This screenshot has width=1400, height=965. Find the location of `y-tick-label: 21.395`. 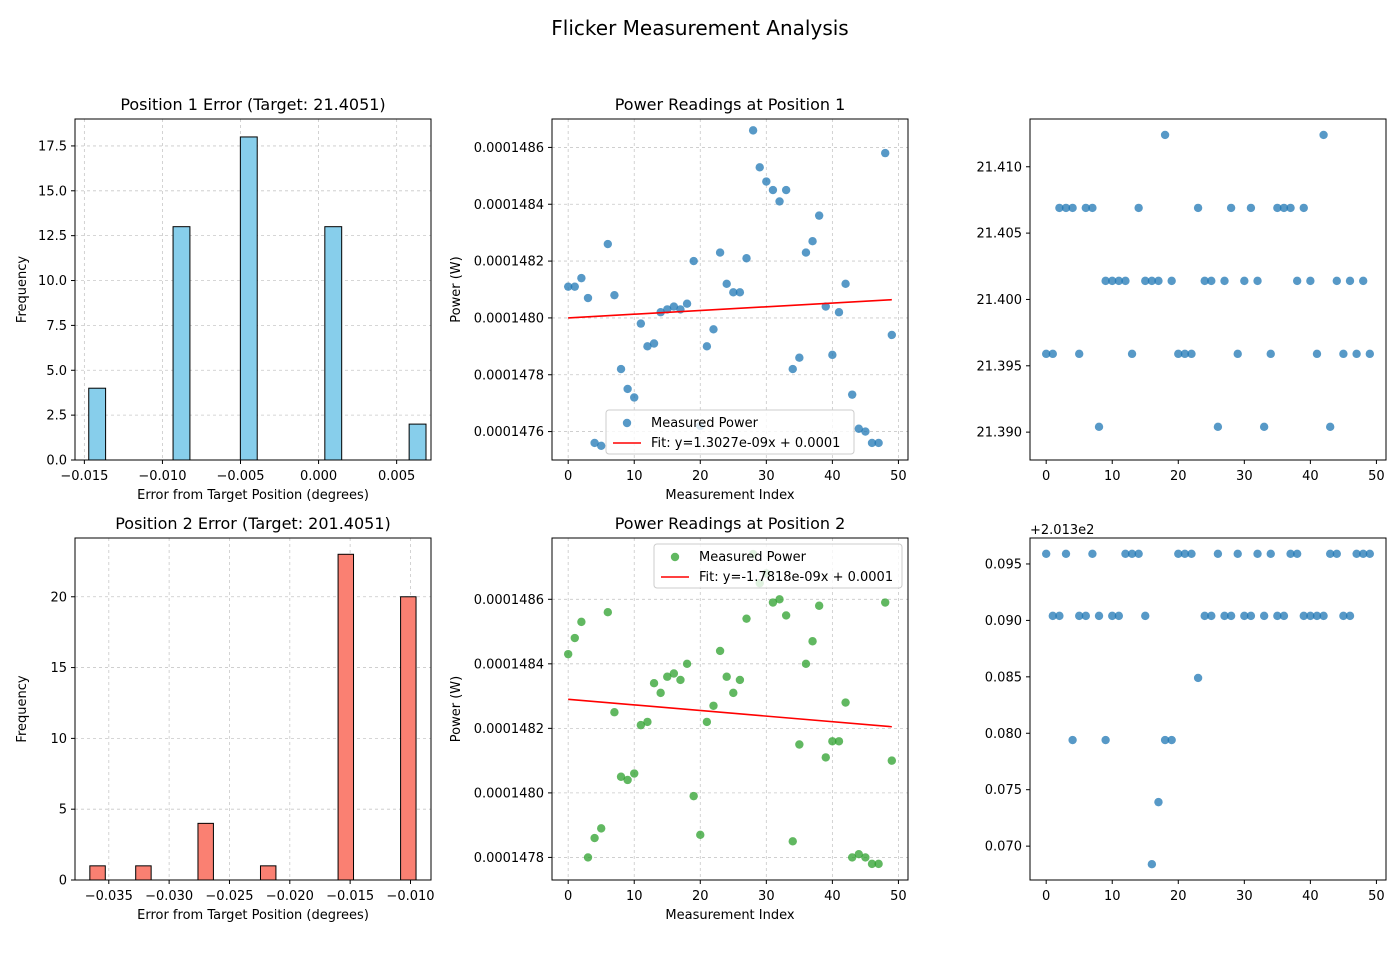

y-tick-label: 21.395 is located at coordinates (1000, 366).